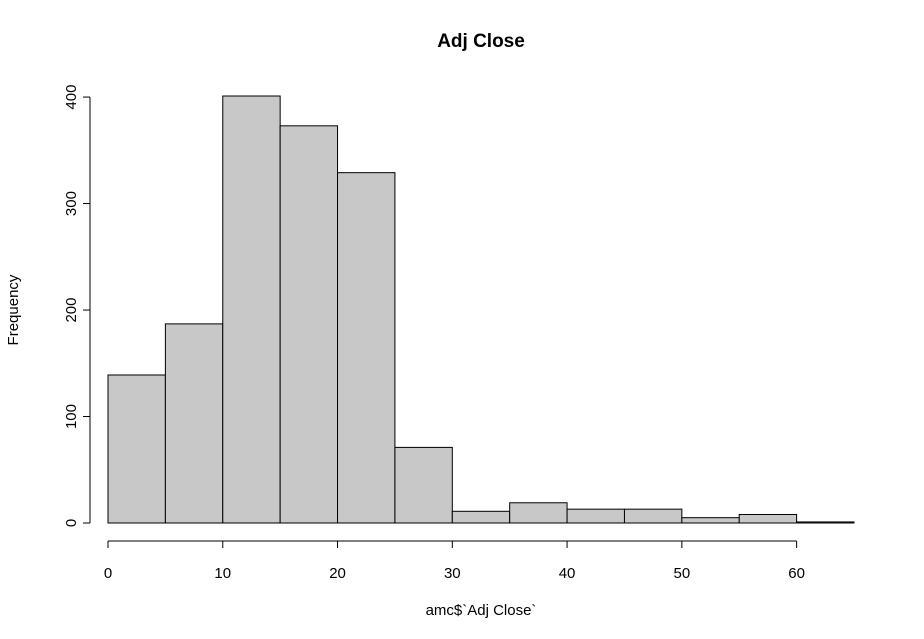  What do you see at coordinates (108, 573) in the screenshot?
I see `x-tick-label: 0` at bounding box center [108, 573].